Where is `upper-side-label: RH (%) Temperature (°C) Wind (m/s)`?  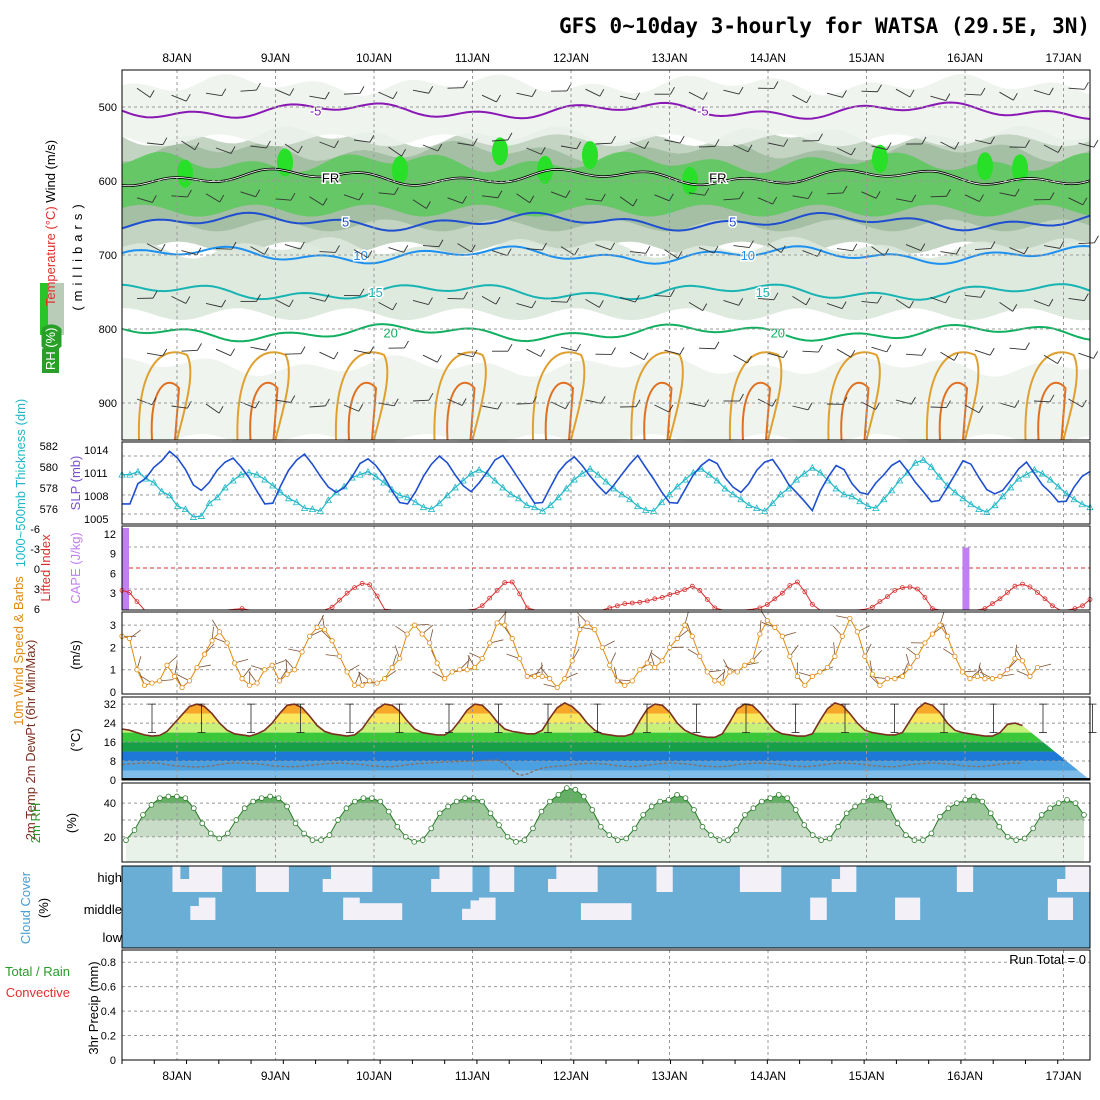 upper-side-label: RH (%) Temperature (°C) Wind (m/s) is located at coordinates (50, 257).